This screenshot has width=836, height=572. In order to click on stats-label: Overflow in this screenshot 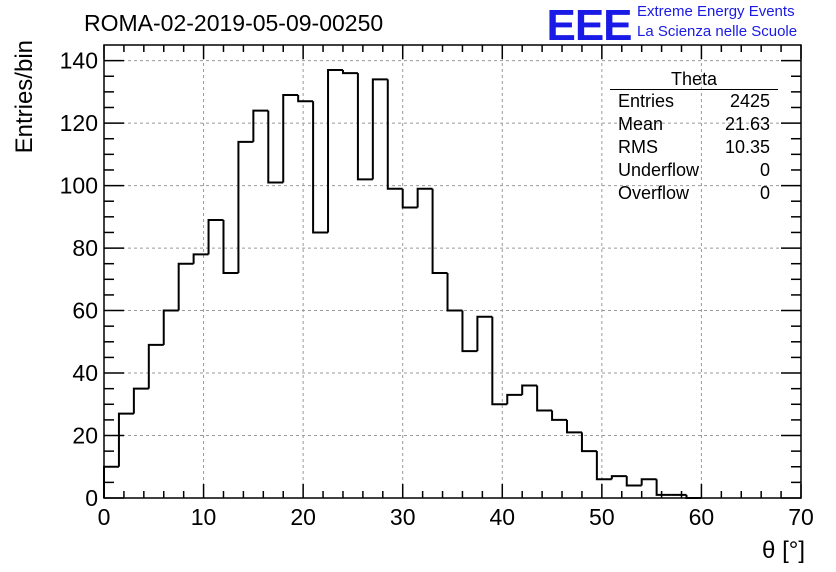, I will do `click(654, 193)`.